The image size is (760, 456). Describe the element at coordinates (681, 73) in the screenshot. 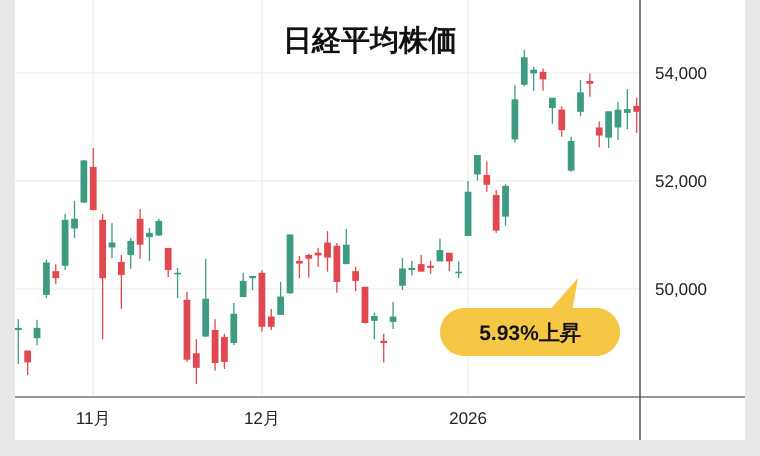

I see `y-tick-label: 54,000` at that location.